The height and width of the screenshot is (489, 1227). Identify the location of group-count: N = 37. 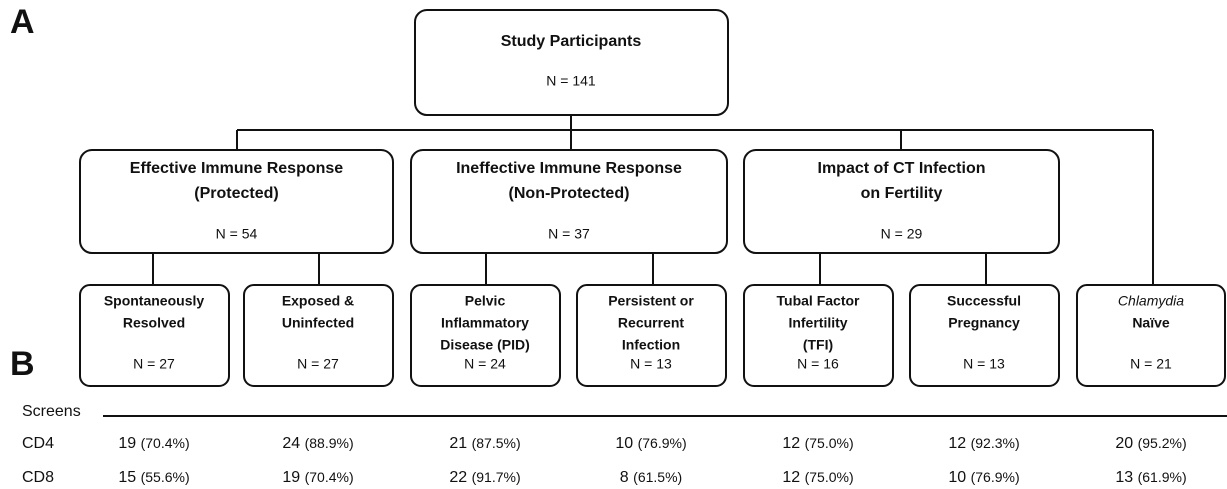
(569, 234).